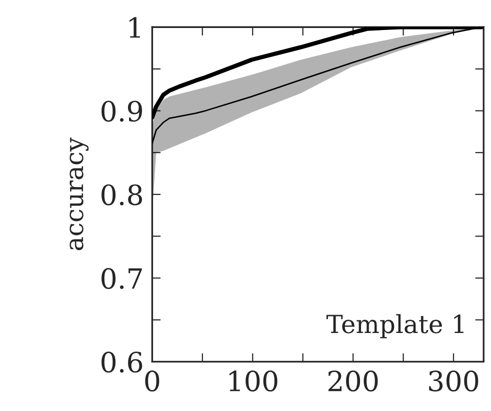  I want to click on y-tick-label: 0.6, so click(122, 362).